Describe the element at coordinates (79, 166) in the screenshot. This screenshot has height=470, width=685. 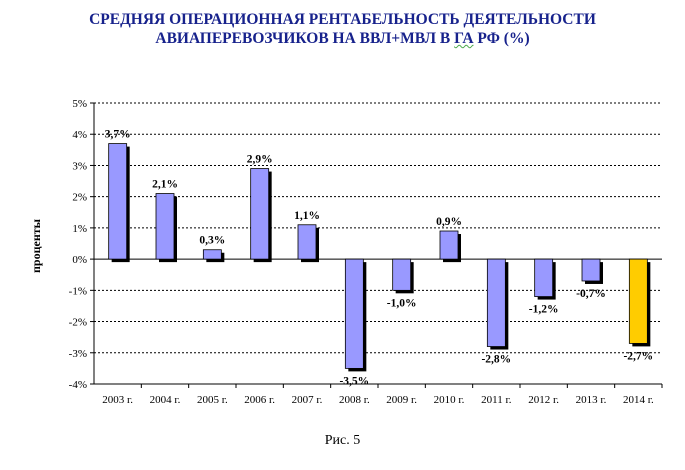
I see `y-tick-label: 3%` at that location.